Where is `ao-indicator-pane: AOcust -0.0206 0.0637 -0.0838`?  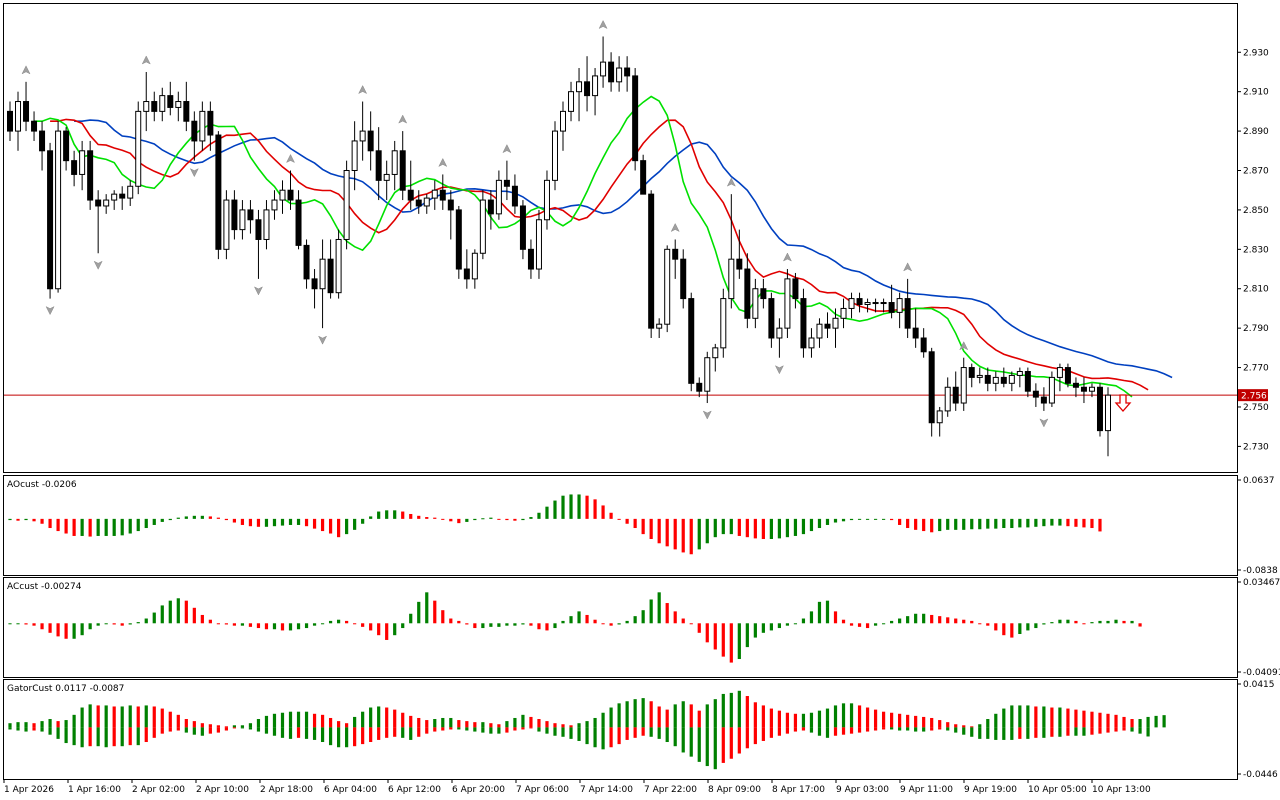 ao-indicator-pane: AOcust -0.0206 0.0637 -0.0838 is located at coordinates (641, 526).